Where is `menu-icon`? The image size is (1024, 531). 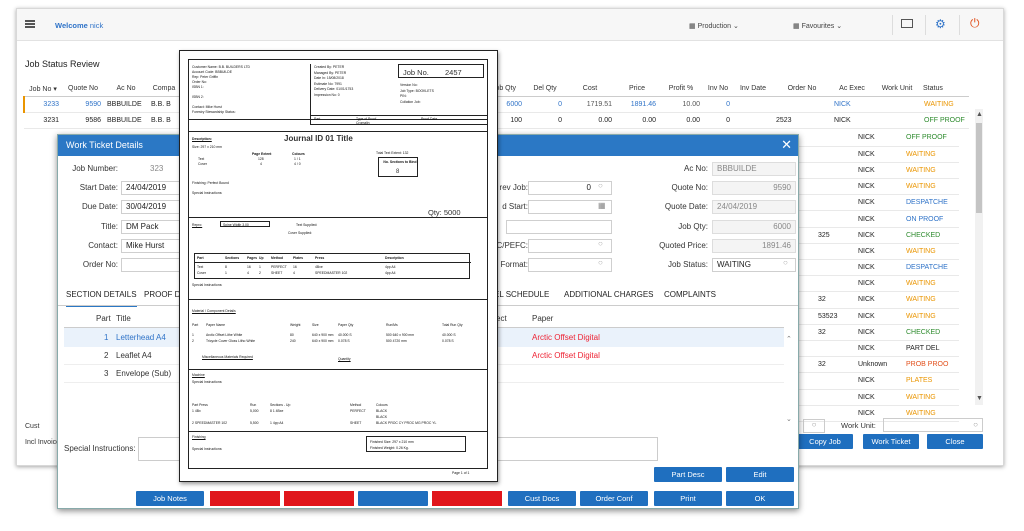
menu-icon is located at coordinates (30, 24).